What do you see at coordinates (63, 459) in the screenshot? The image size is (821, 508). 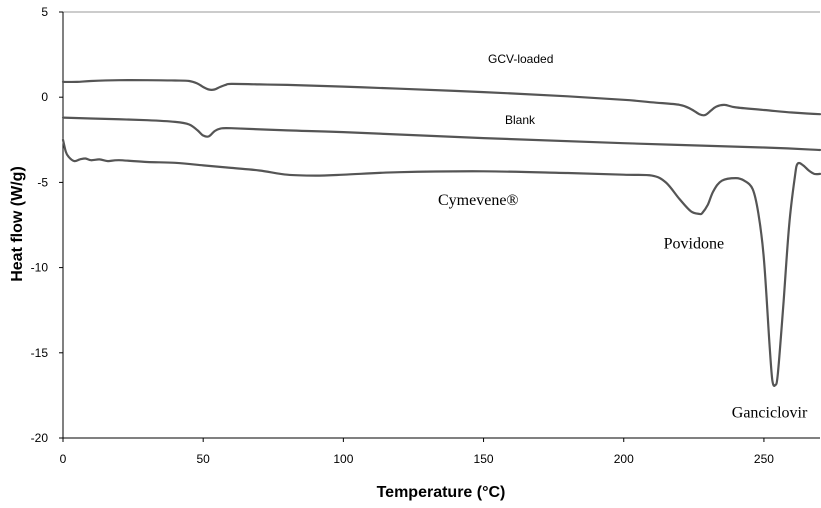 I see `x-tick-label: 0` at bounding box center [63, 459].